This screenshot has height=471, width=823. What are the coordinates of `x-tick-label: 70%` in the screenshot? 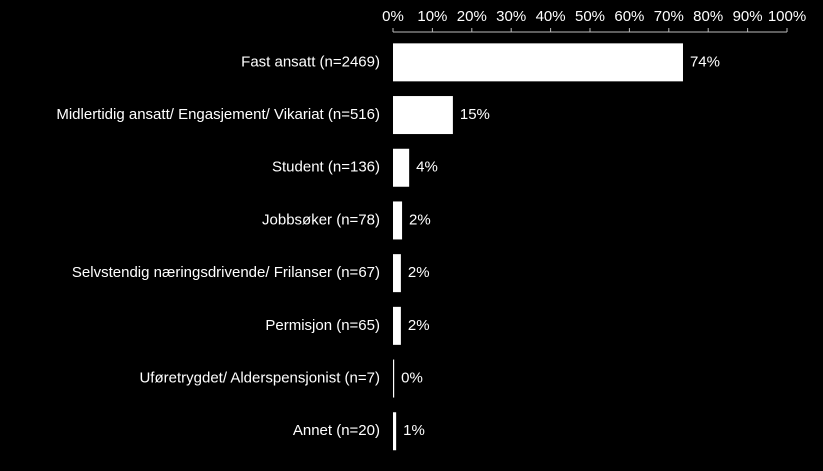 It's located at (669, 16).